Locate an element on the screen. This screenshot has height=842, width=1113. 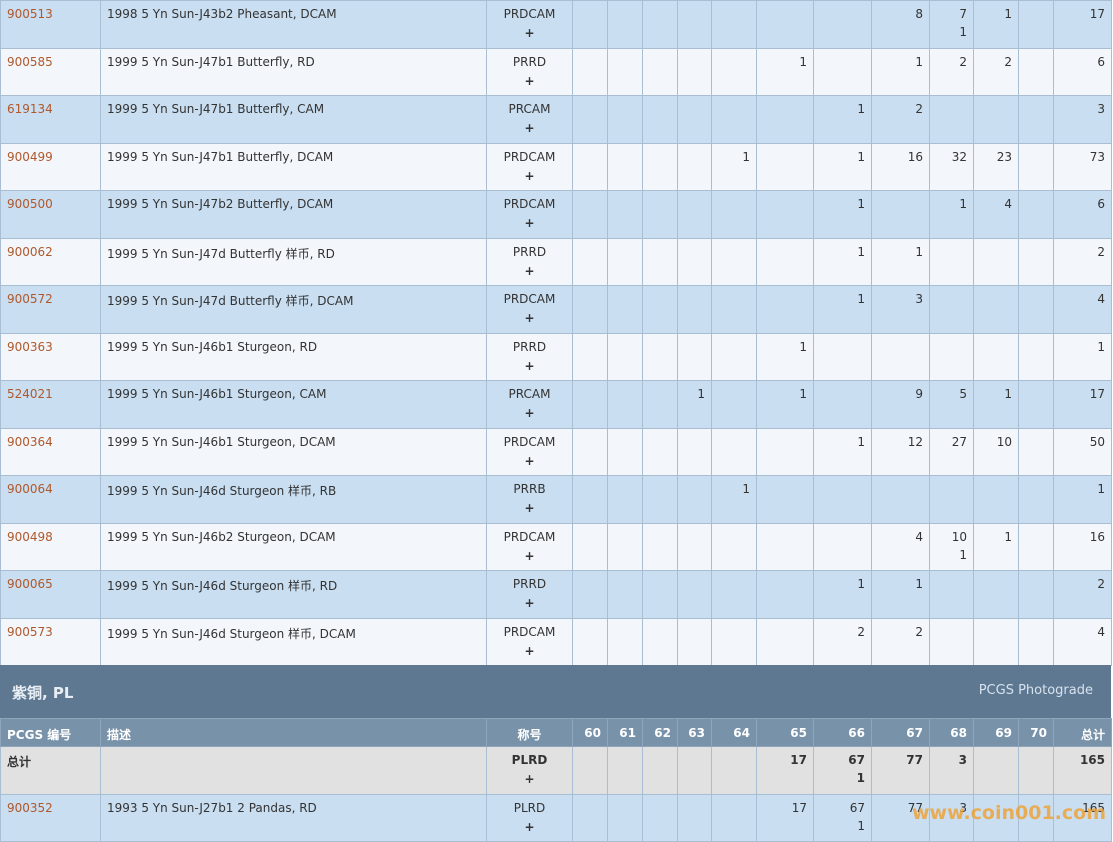
designation: PRCAM is located at coordinates (529, 394).